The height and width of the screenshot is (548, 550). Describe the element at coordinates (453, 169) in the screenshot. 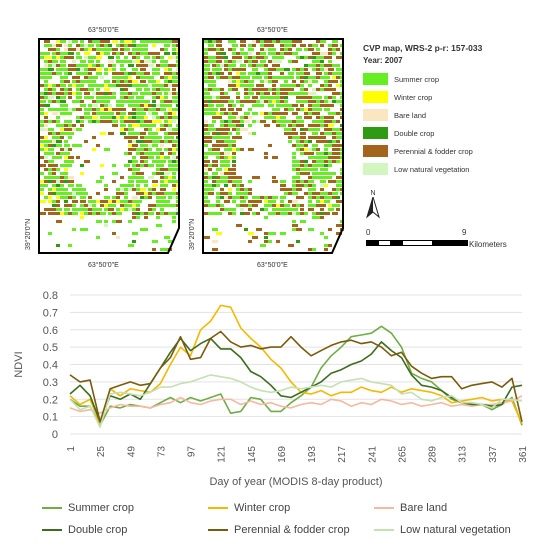

I see `map-legend-item: Low natural vegetation` at that location.